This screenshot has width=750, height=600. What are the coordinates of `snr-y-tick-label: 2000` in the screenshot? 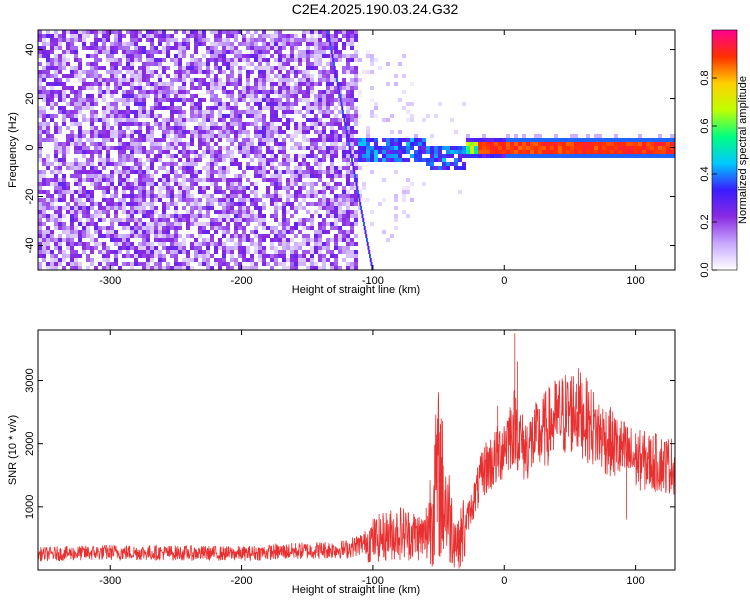 It's located at (30, 443).